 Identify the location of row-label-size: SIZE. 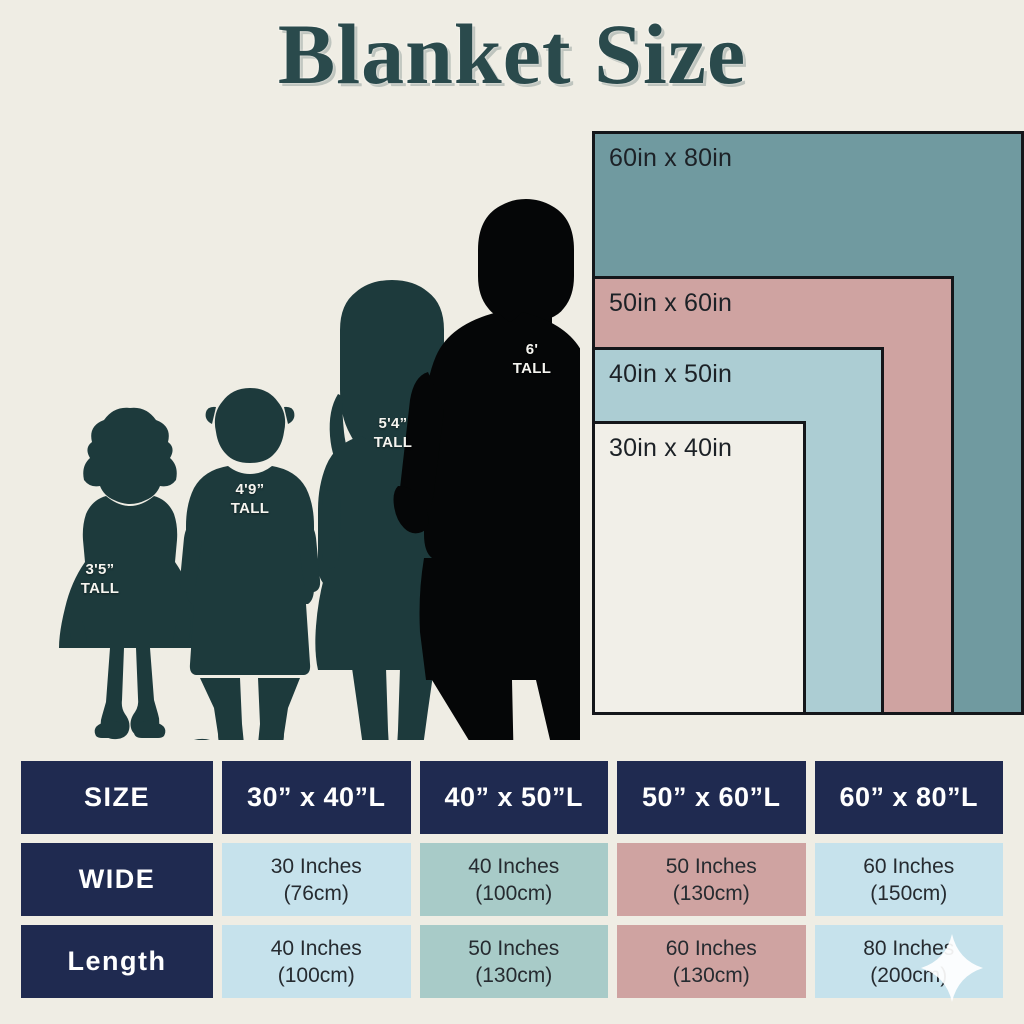
(117, 797).